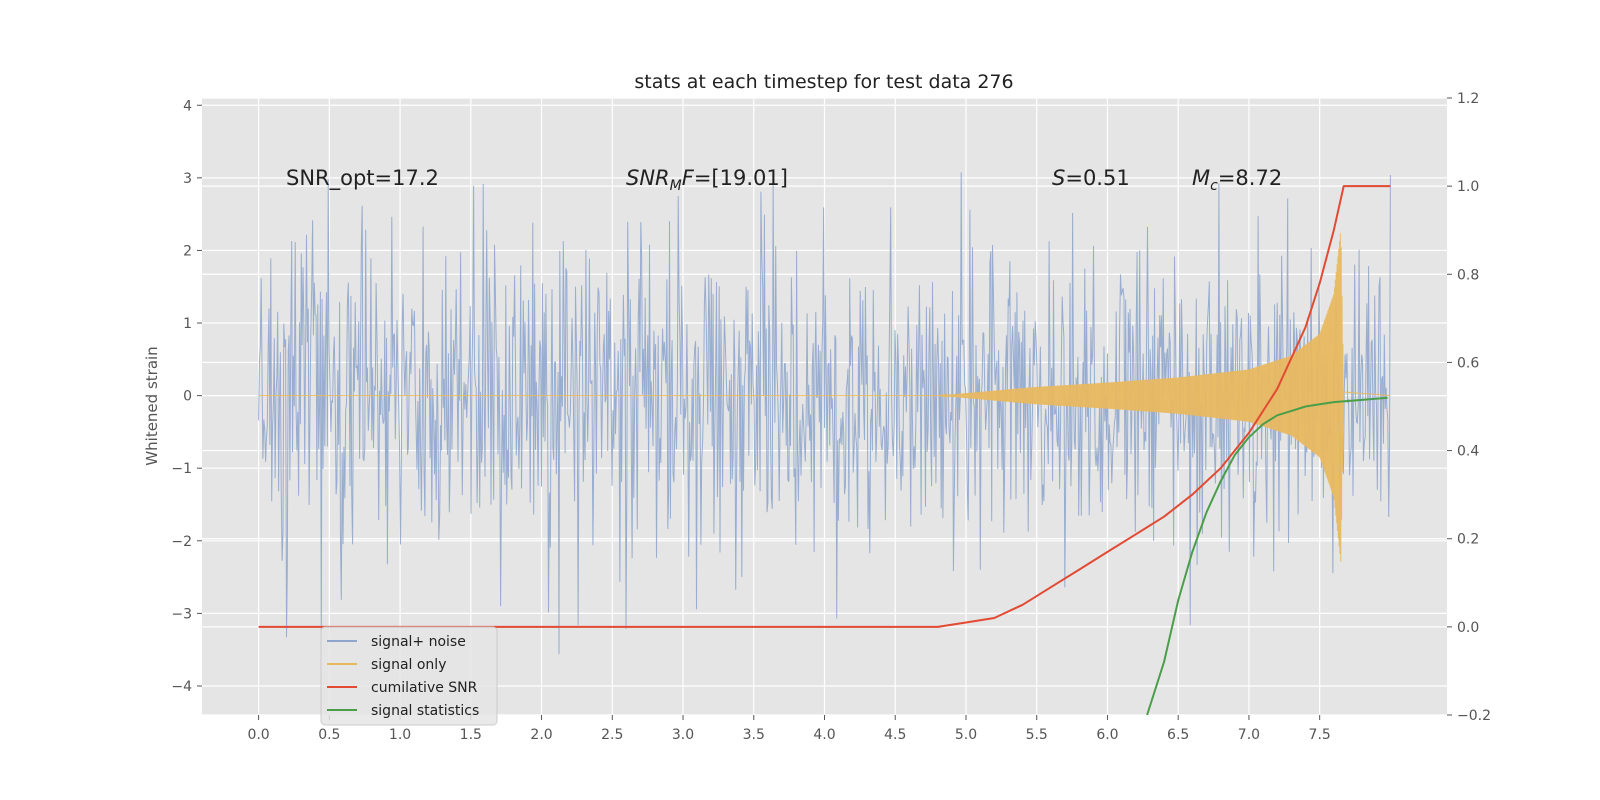 The image size is (1600, 800). I want to click on svg-text: S=0.51, so click(1091, 178).